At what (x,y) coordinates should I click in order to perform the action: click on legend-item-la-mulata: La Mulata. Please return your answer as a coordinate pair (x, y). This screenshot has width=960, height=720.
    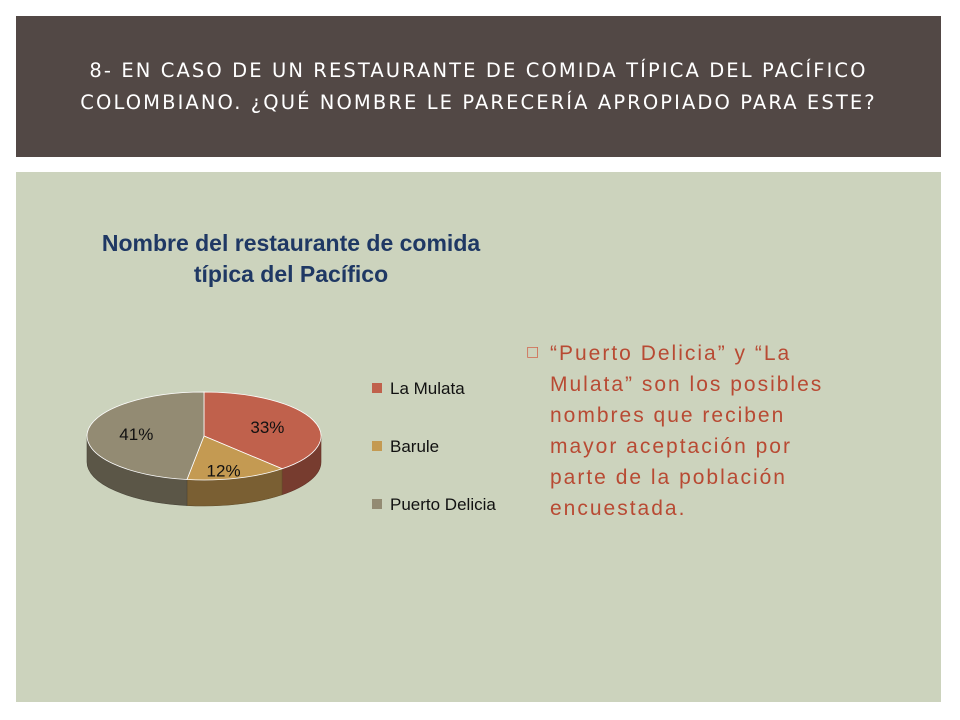
    Looking at the image, I should click on (436, 389).